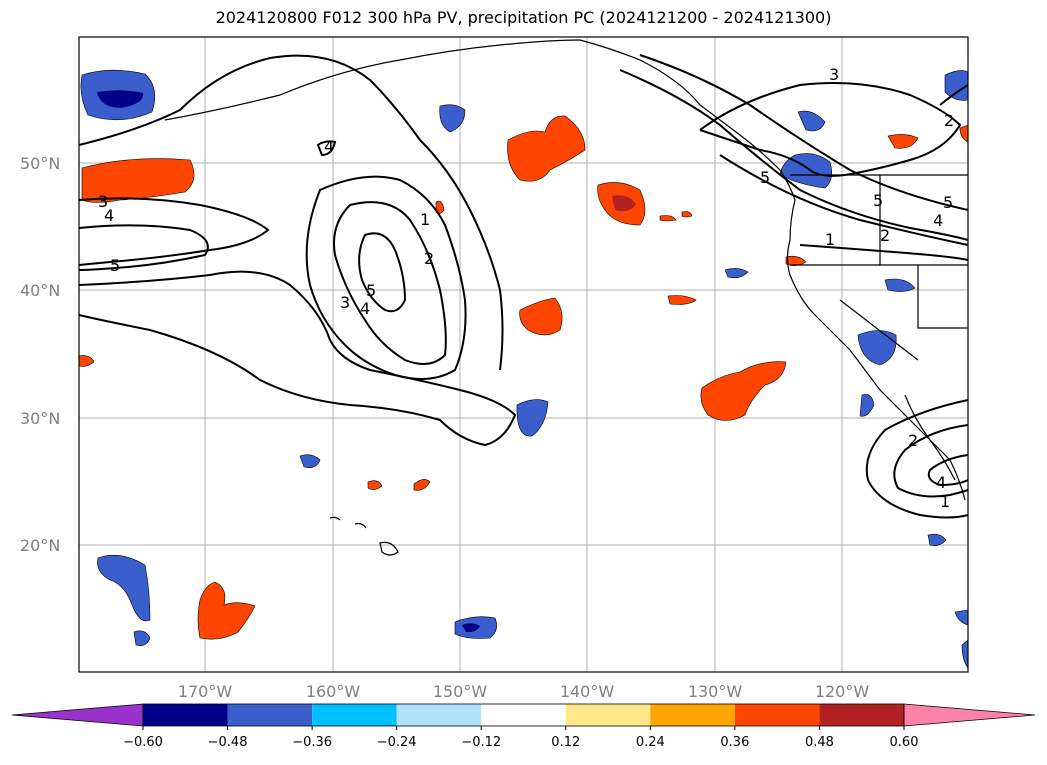 The image size is (1047, 765). I want to click on colorbar-border, so click(523, 715).